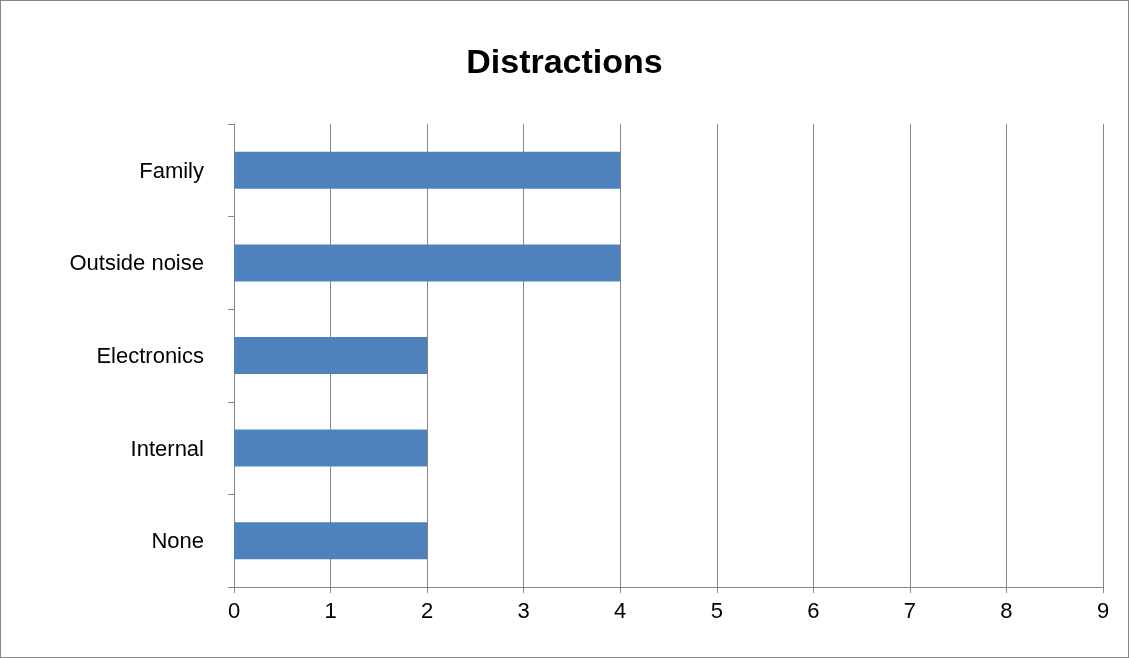 This screenshot has height=658, width=1129. What do you see at coordinates (1103, 610) in the screenshot?
I see `x-tick-label: 9` at bounding box center [1103, 610].